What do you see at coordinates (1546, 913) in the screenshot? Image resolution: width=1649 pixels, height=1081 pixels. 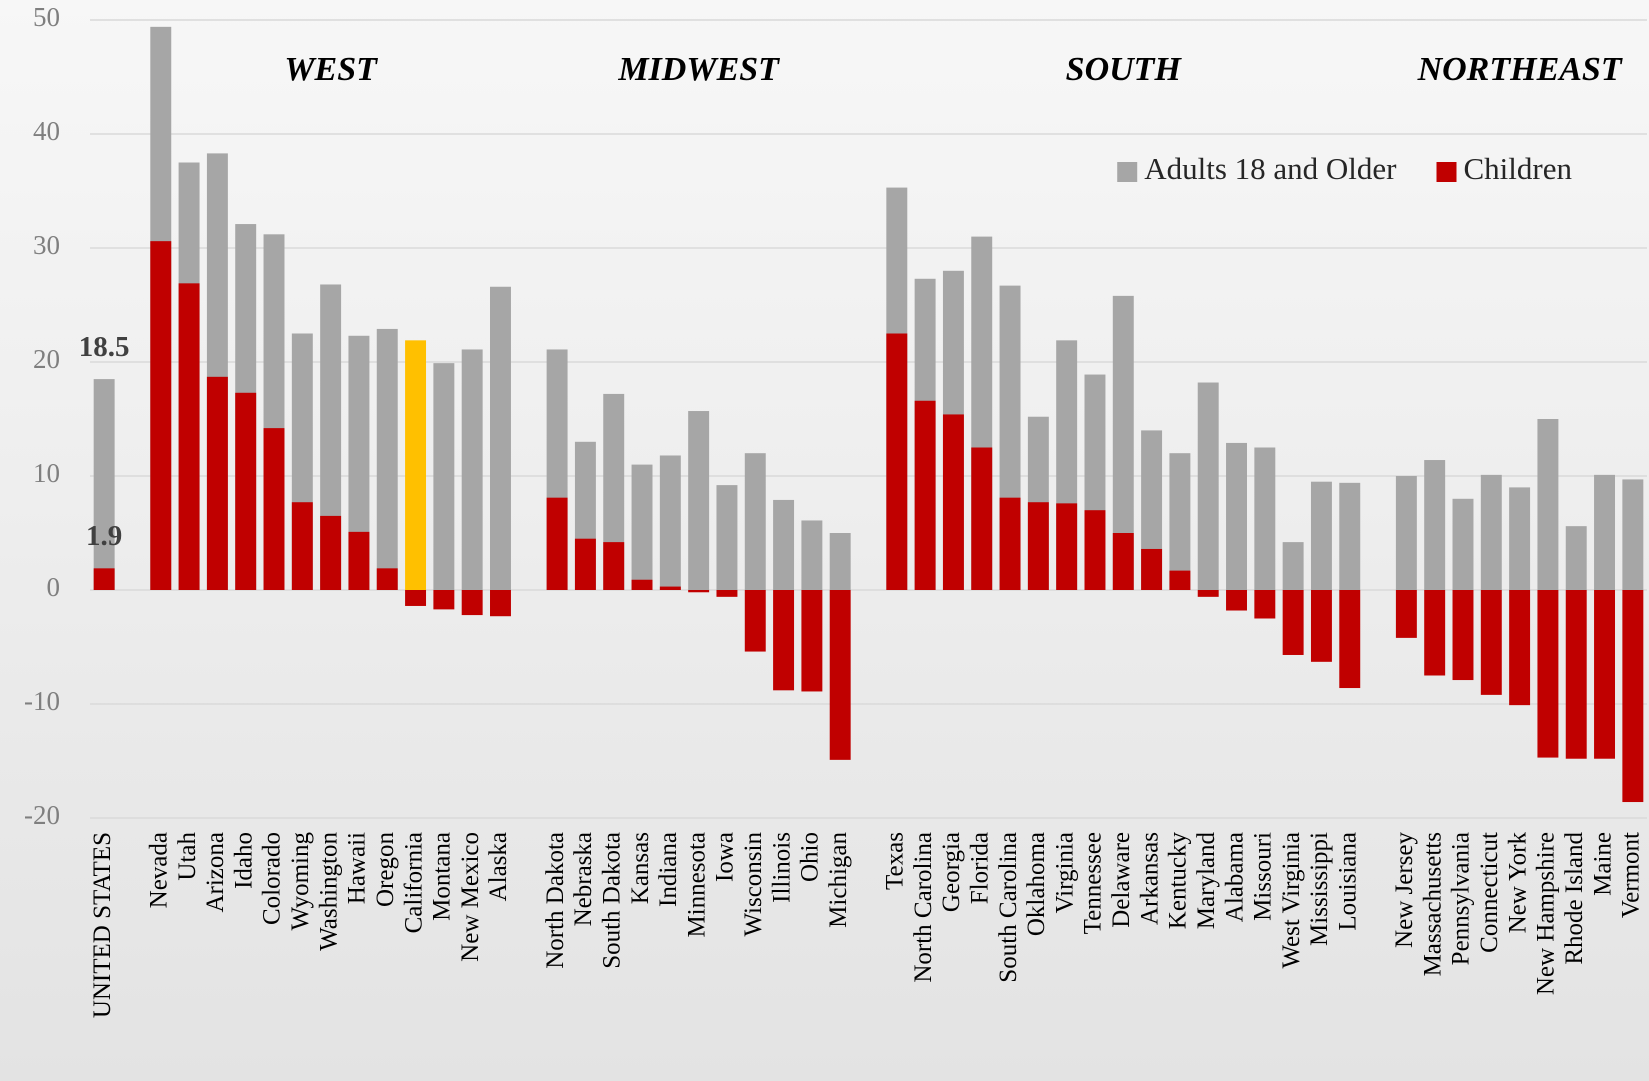 I see `x-tick-label: New Hampshire` at bounding box center [1546, 913].